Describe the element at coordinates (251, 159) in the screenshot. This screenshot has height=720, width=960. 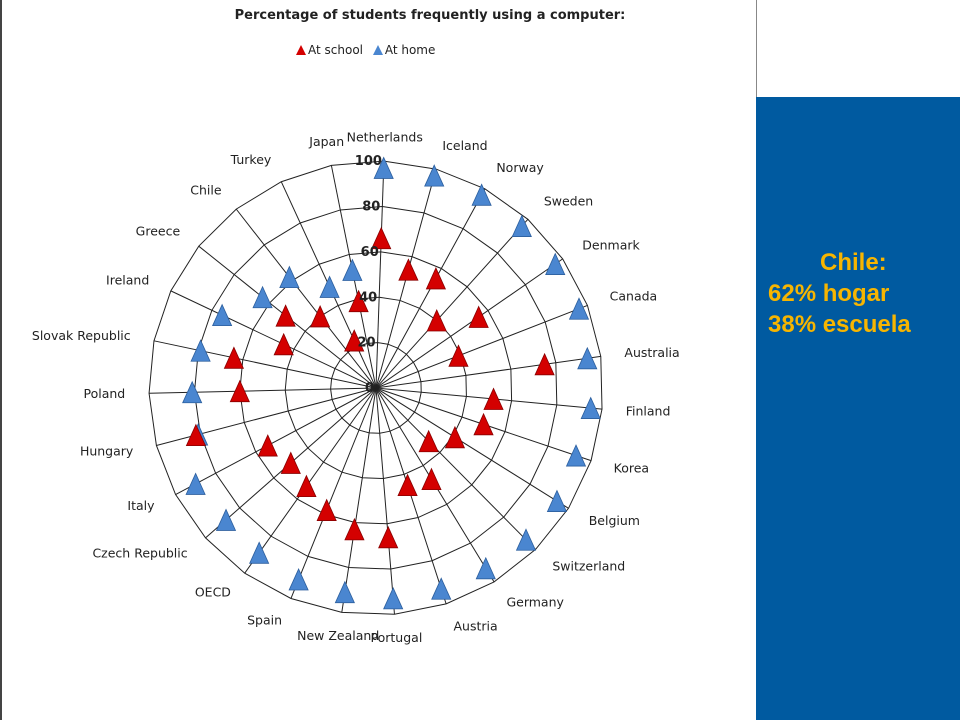
I see `axis-label: Turkey` at that location.